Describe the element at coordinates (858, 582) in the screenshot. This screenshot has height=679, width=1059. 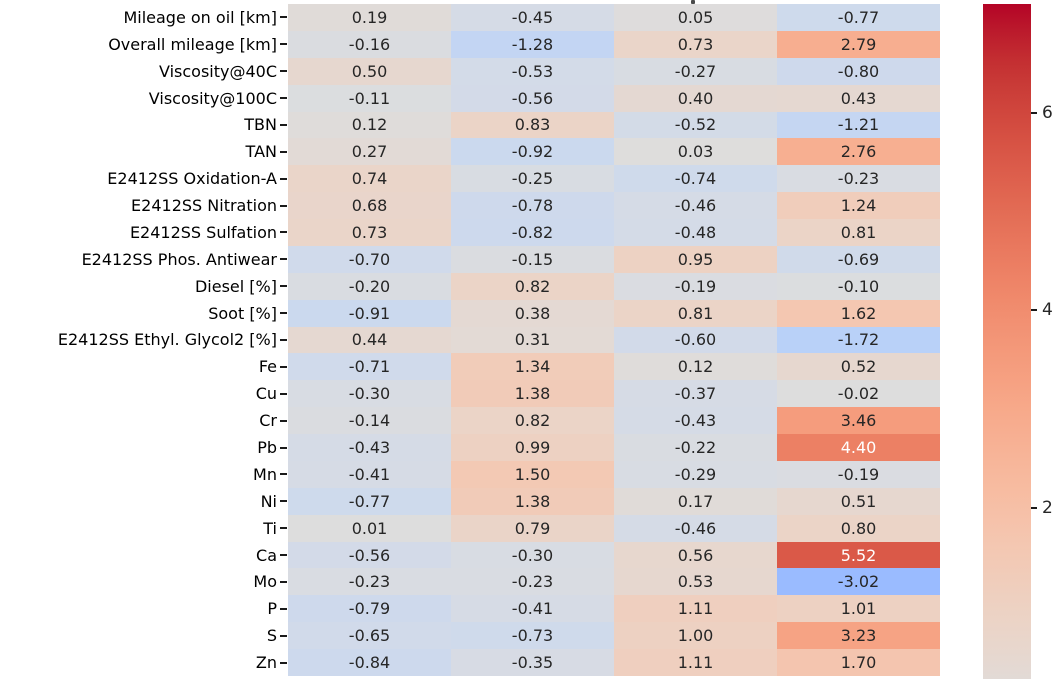
I see `heatmap-cell: -3.02` at that location.